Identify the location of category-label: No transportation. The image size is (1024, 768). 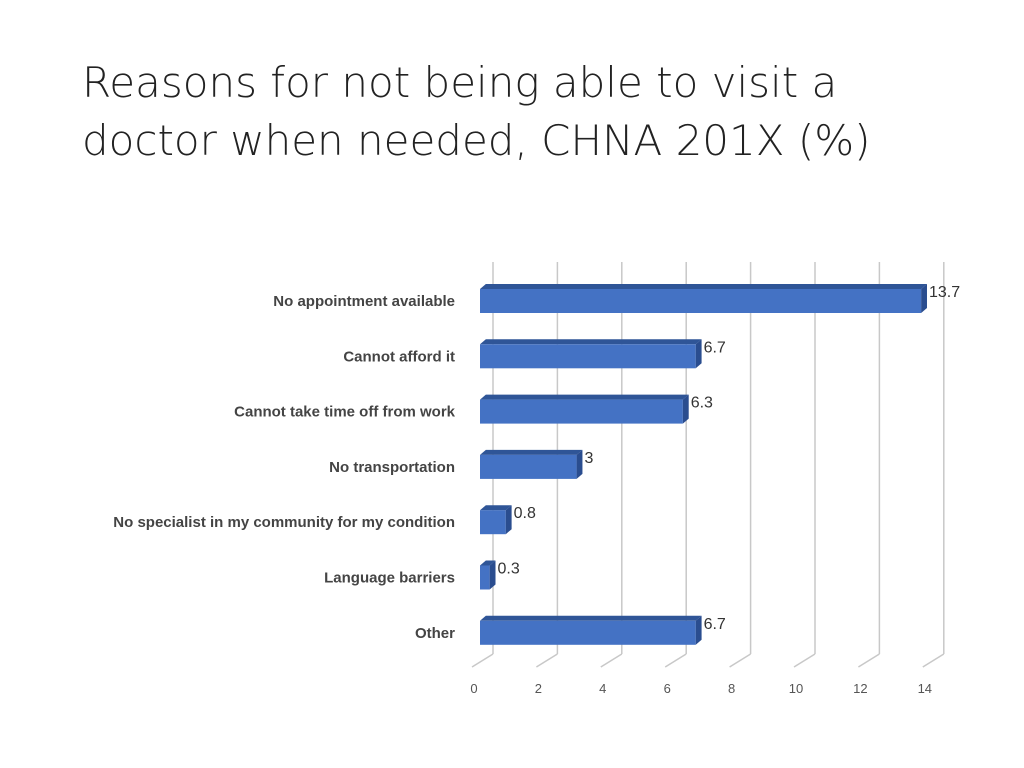
(392, 467).